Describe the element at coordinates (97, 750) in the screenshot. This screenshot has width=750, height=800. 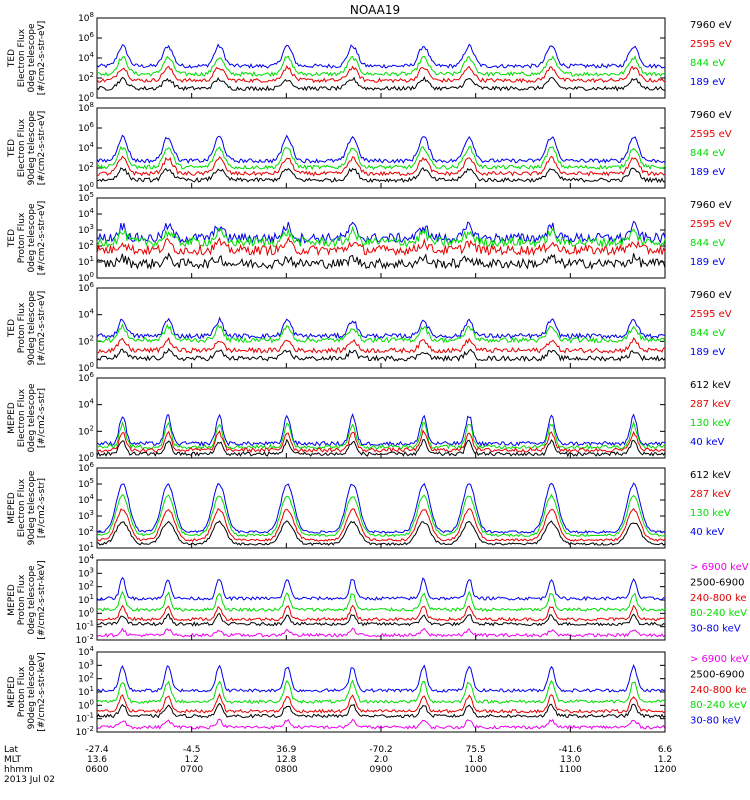
I see `footer-value: -27.4` at that location.